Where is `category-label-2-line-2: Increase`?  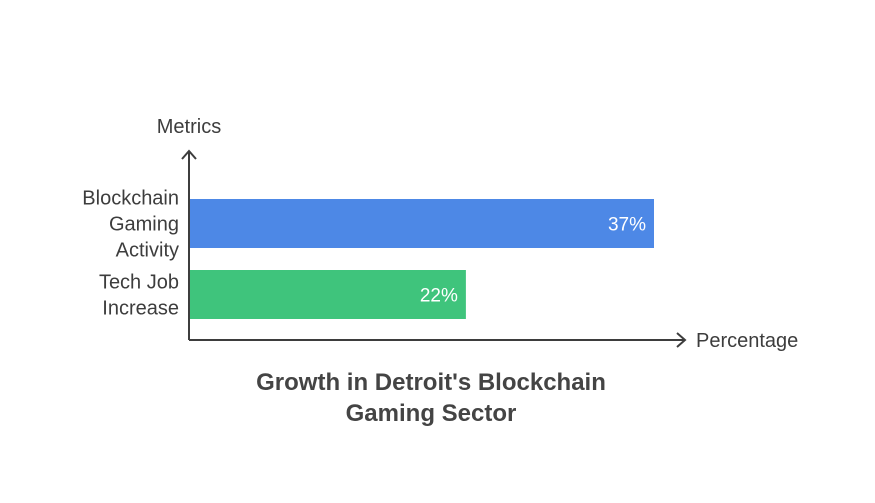 category-label-2-line-2: Increase is located at coordinates (140, 309).